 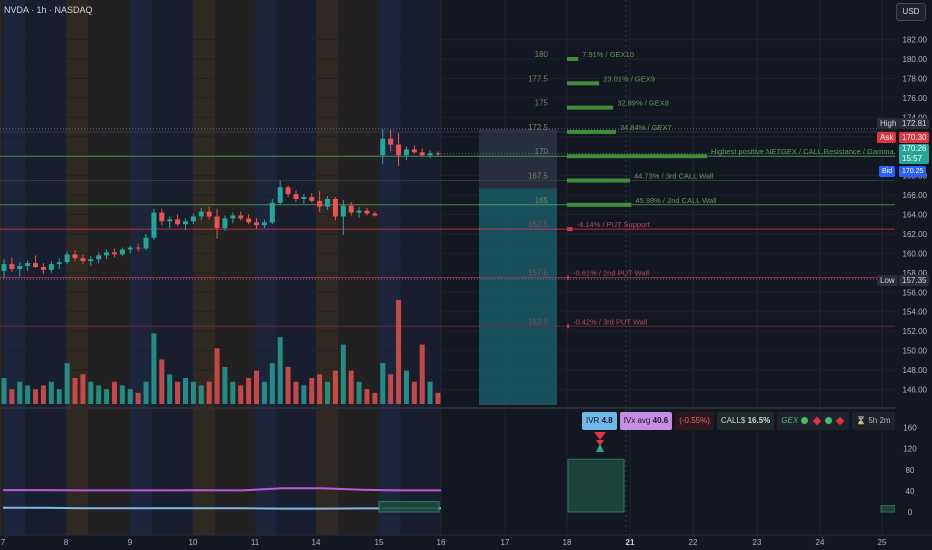 What do you see at coordinates (694, 420) in the screenshot?
I see `change-value: (-0.55%)` at bounding box center [694, 420].